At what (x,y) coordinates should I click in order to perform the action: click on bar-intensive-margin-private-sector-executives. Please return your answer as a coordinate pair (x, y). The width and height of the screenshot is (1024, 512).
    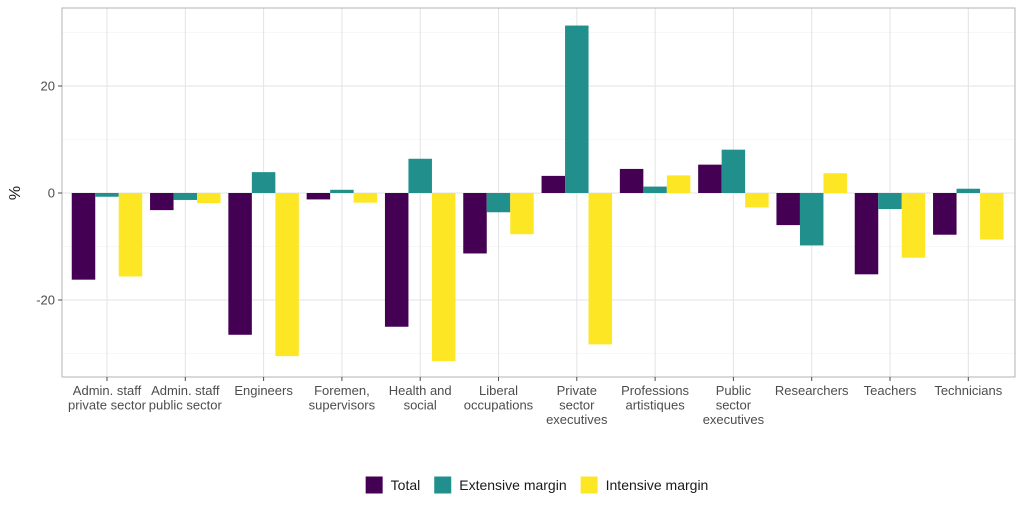
    Looking at the image, I should click on (600, 269).